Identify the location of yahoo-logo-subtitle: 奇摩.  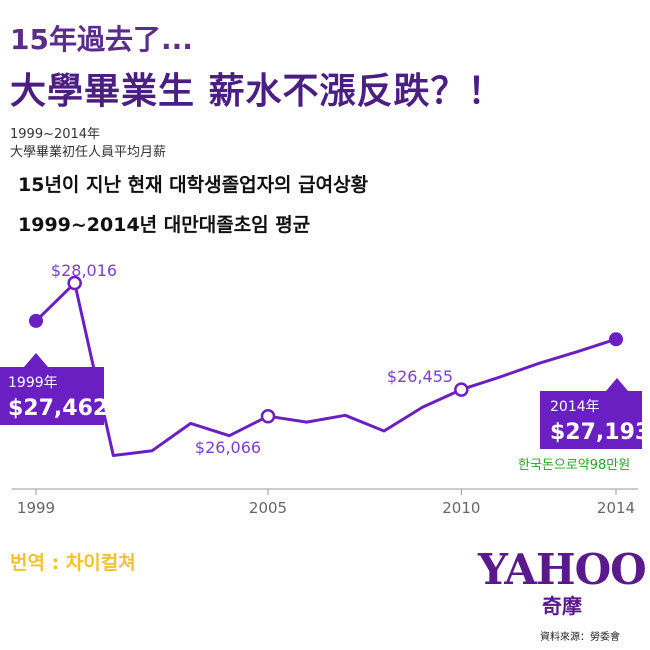
(562, 606).